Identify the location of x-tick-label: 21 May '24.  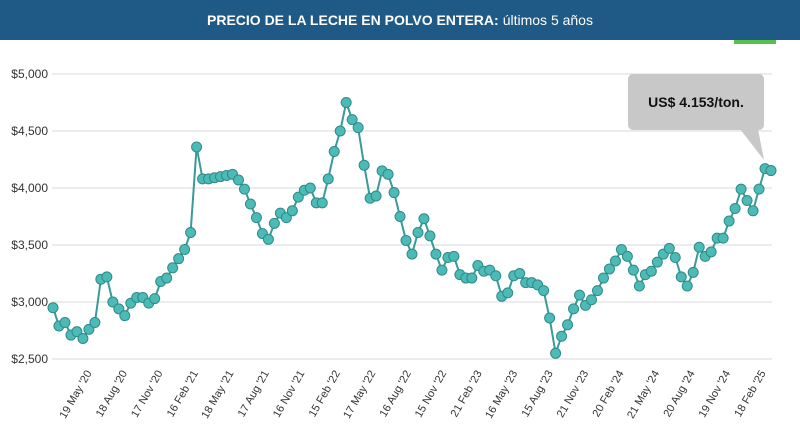
(643, 395).